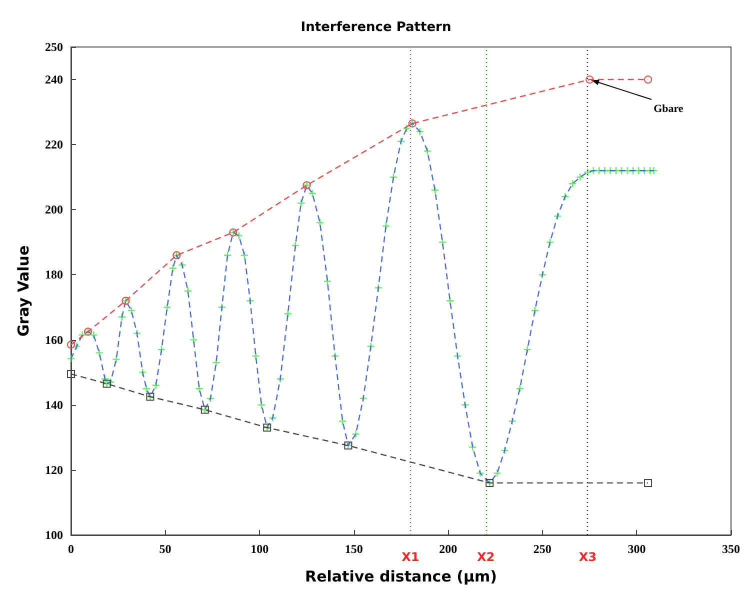 This screenshot has height=599, width=752. Describe the element at coordinates (71, 549) in the screenshot. I see `x-tick-label: 0` at that location.